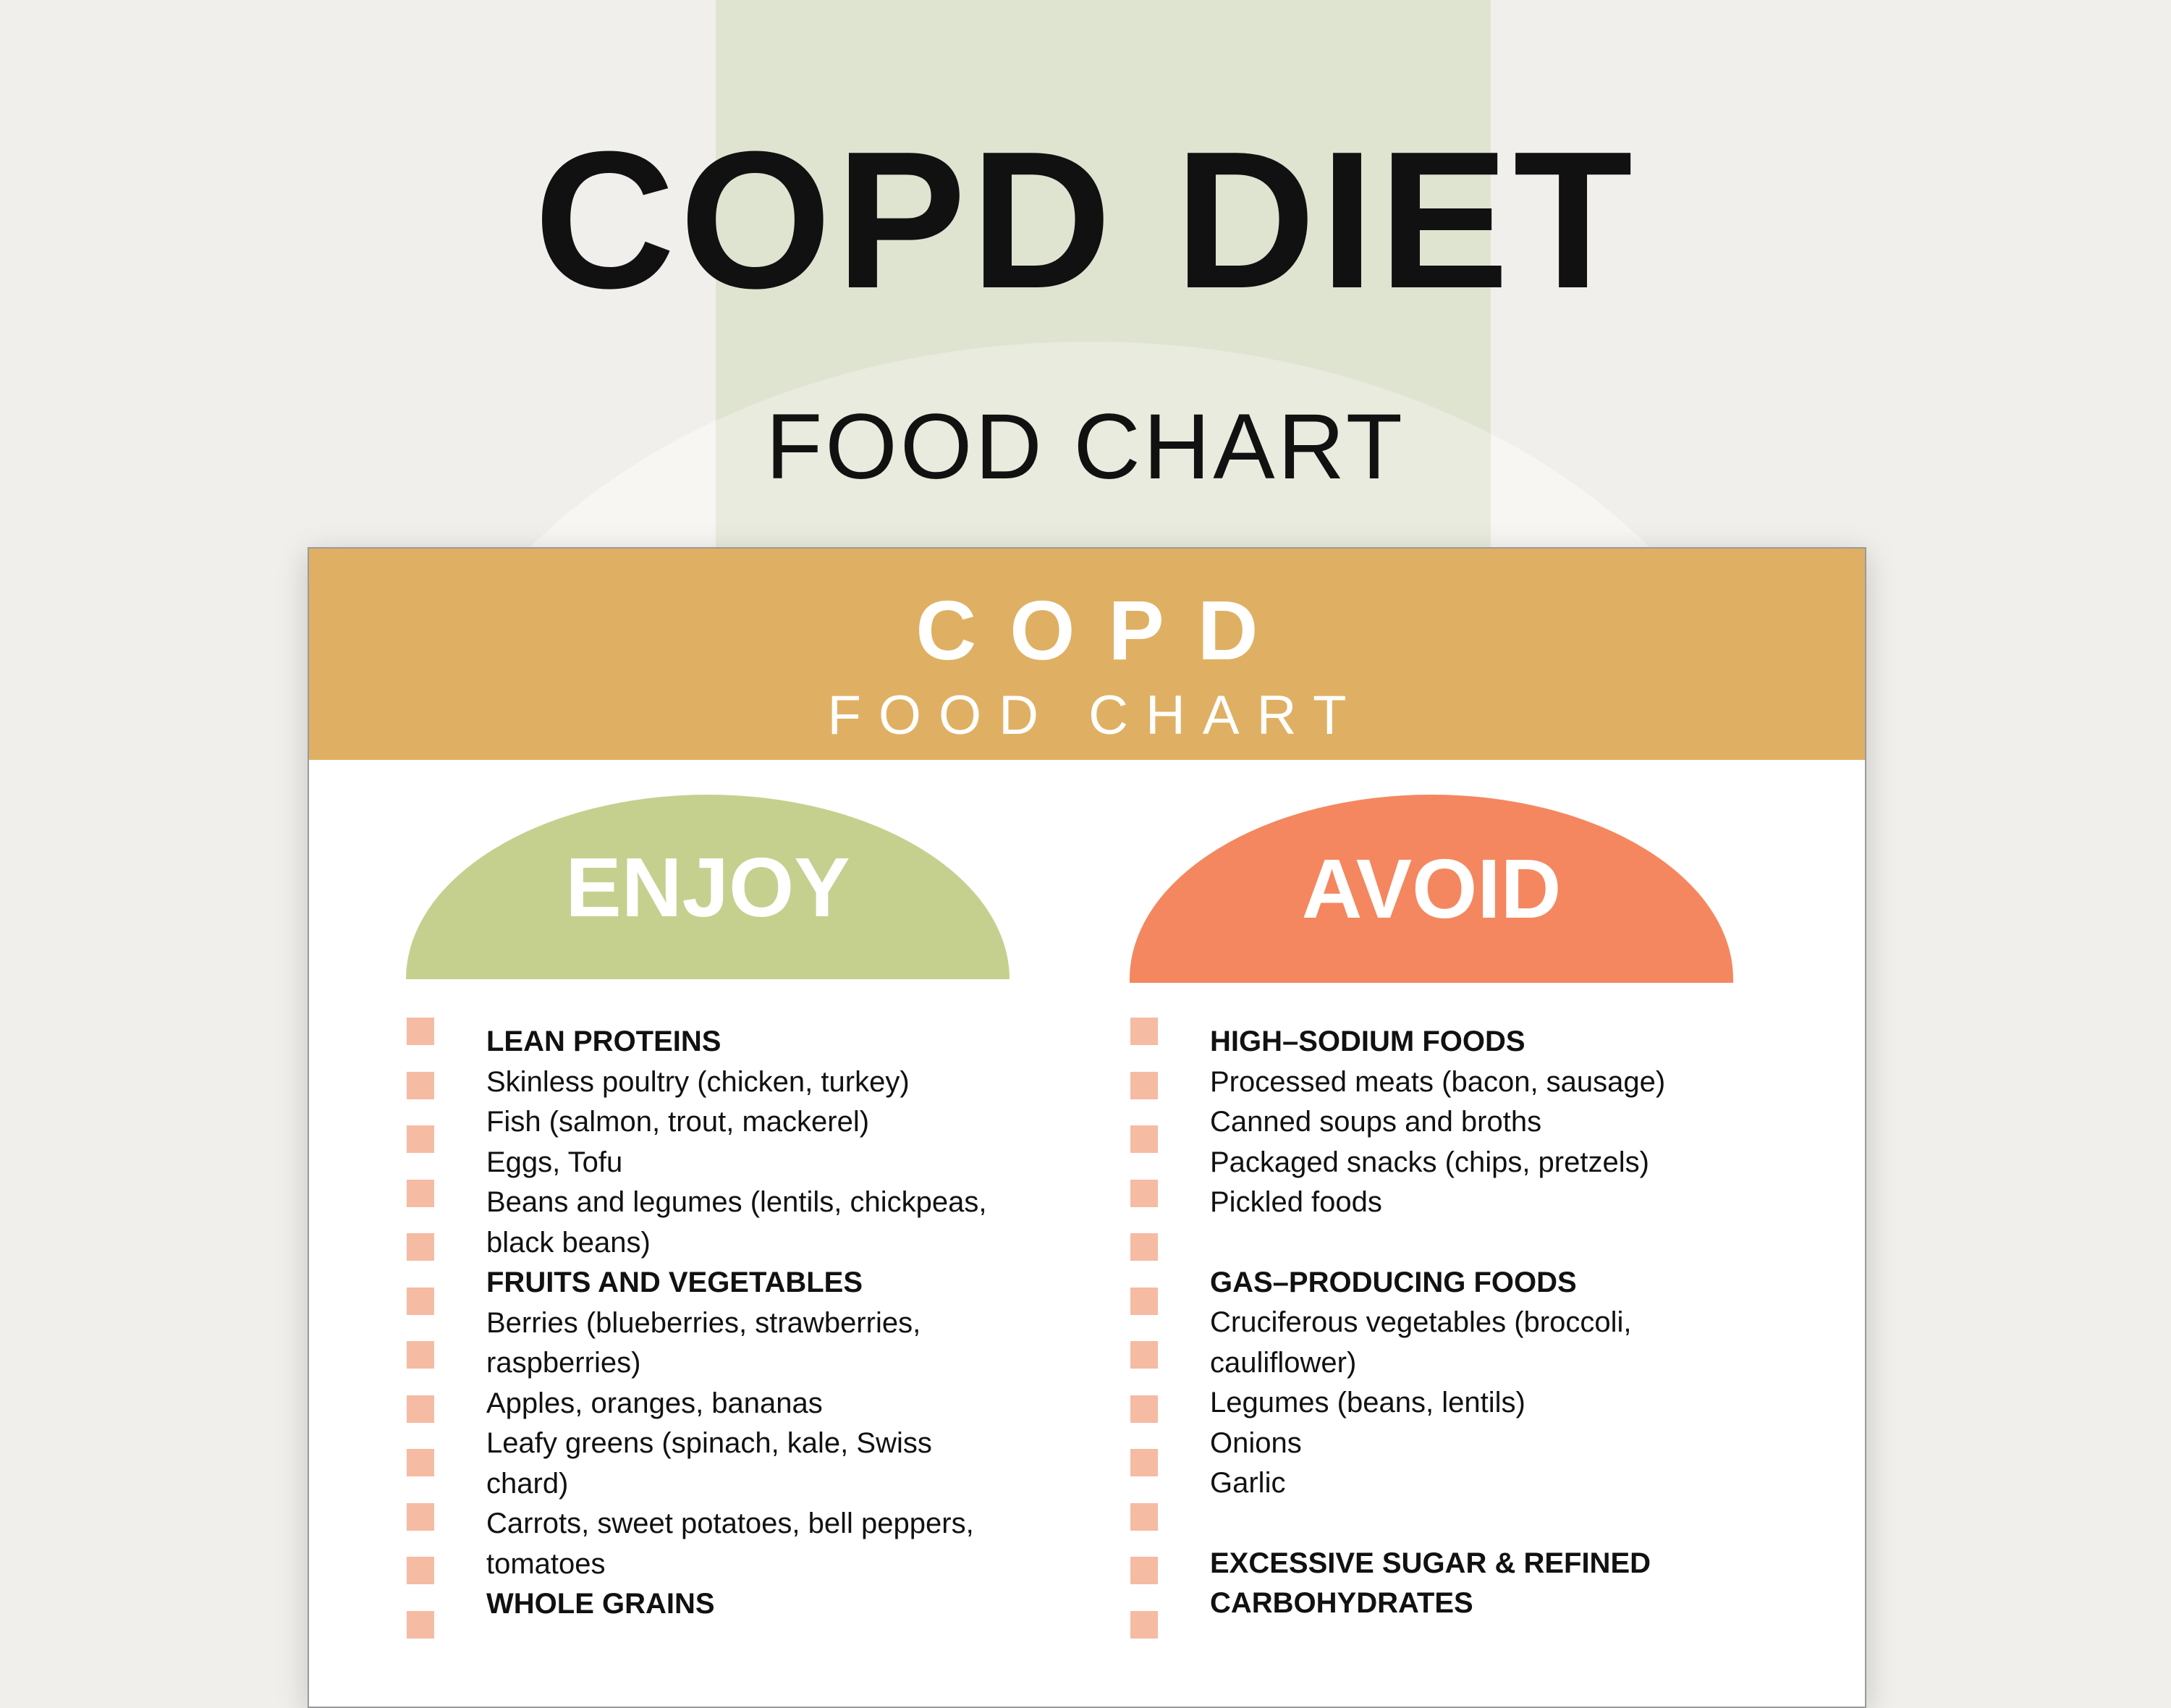  I want to click on group-heading: LEAN PROTEINS, so click(603, 1041).